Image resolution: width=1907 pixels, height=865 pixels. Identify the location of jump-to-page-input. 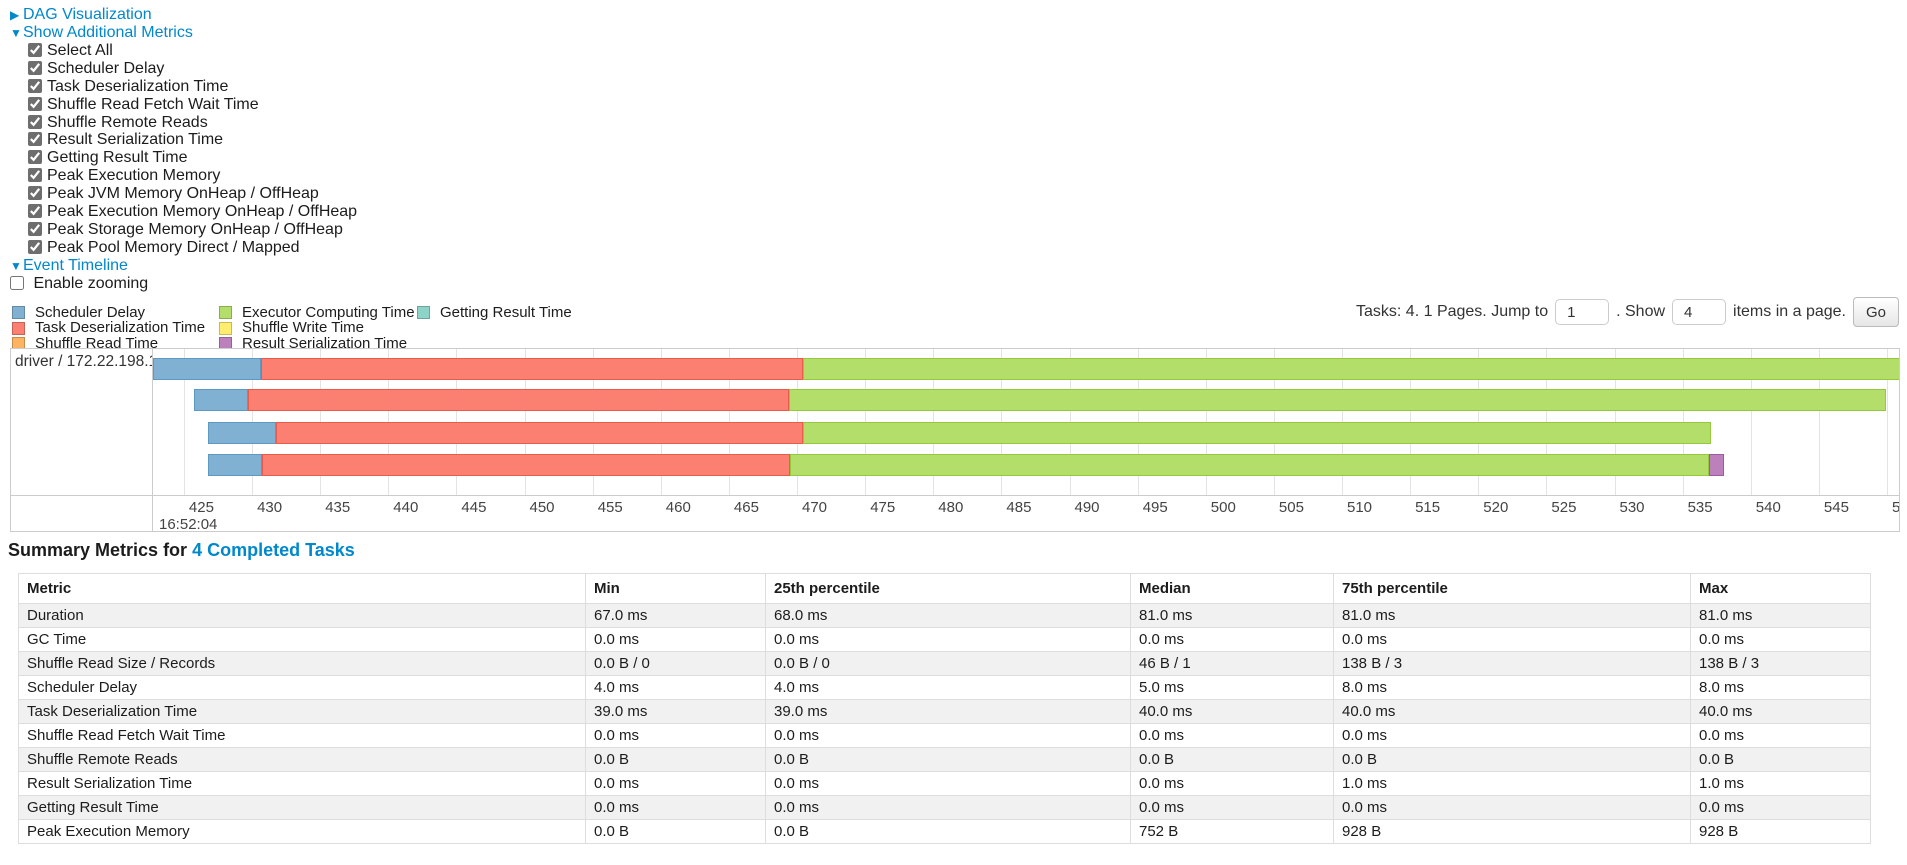
(1582, 312).